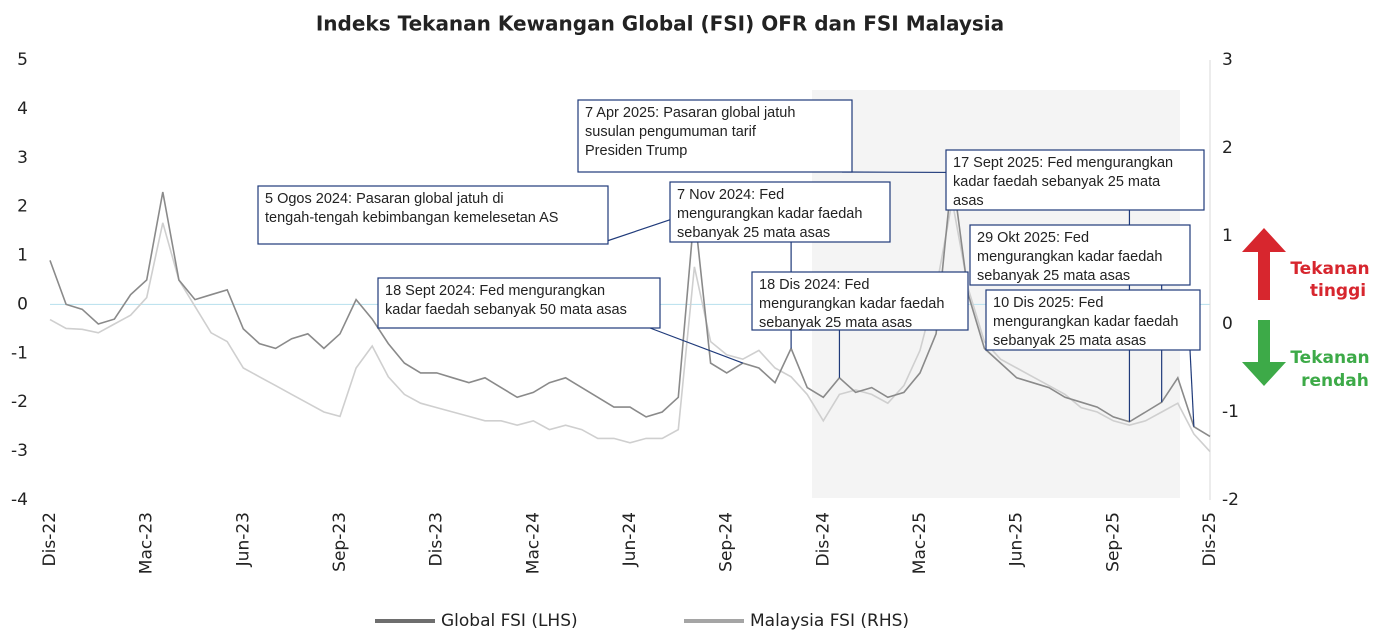 The image size is (1389, 633). Describe the element at coordinates (506, 310) in the screenshot. I see `annotation-text: kadar faedah sebanyak 50 mata asas` at that location.